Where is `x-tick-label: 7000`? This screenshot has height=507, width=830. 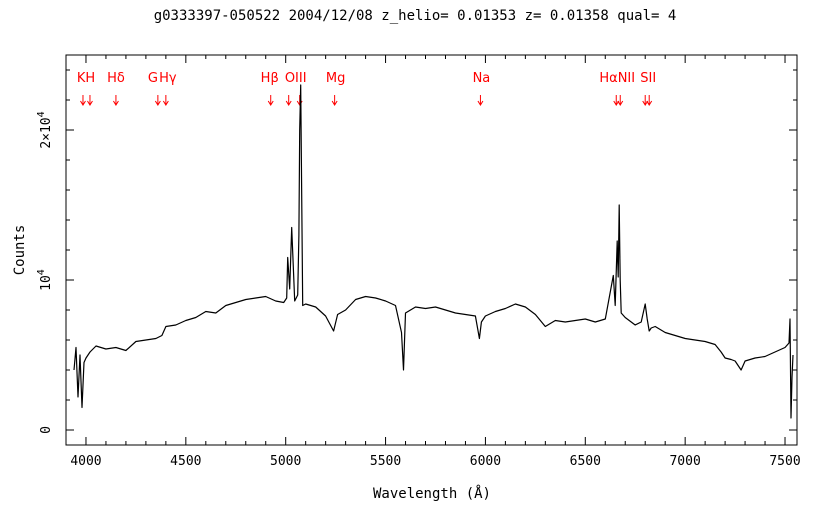
x-tick-label: 7000 is located at coordinates (684, 461).